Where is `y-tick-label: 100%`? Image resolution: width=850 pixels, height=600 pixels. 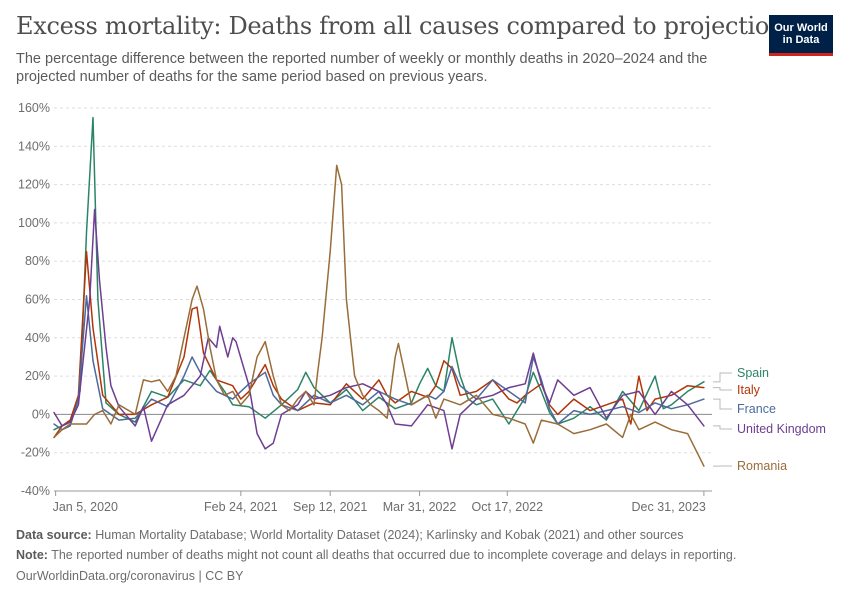
y-tick-label: 100% is located at coordinates (34, 223).